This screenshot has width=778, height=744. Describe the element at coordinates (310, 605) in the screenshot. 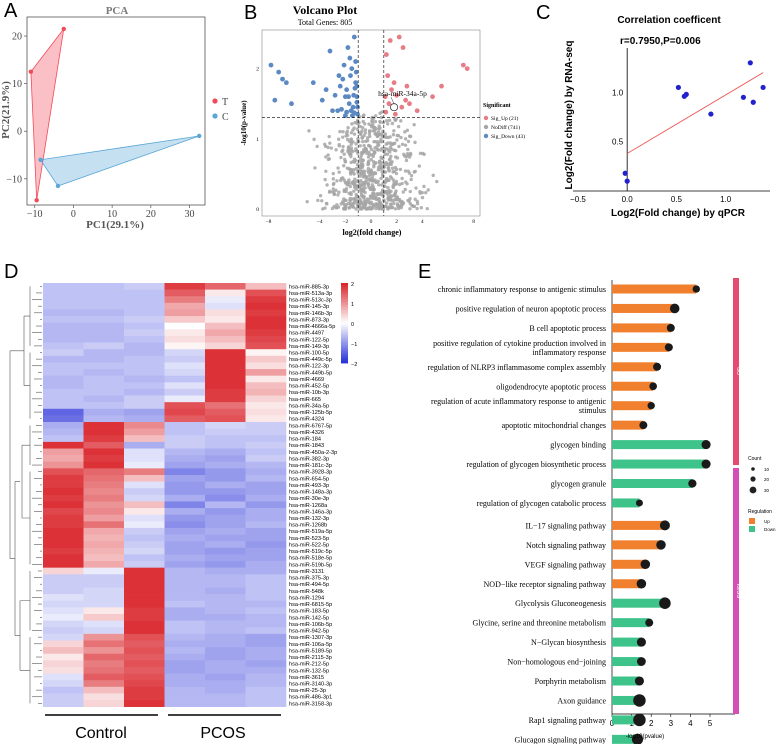

I see `heatmap-row-label: hsa-miR-6815-5p` at that location.